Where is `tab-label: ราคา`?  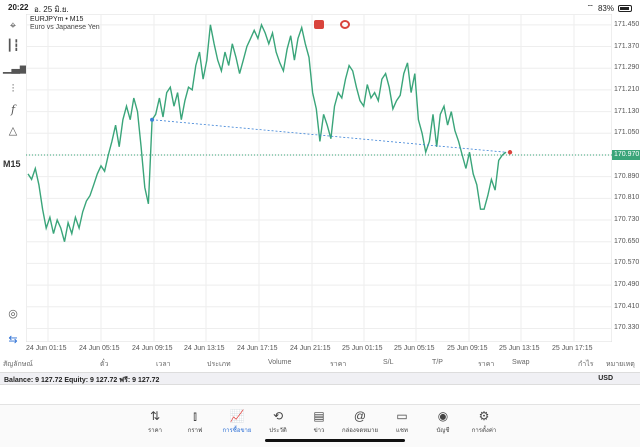
tab-label: ราคา is located at coordinates (155, 431).